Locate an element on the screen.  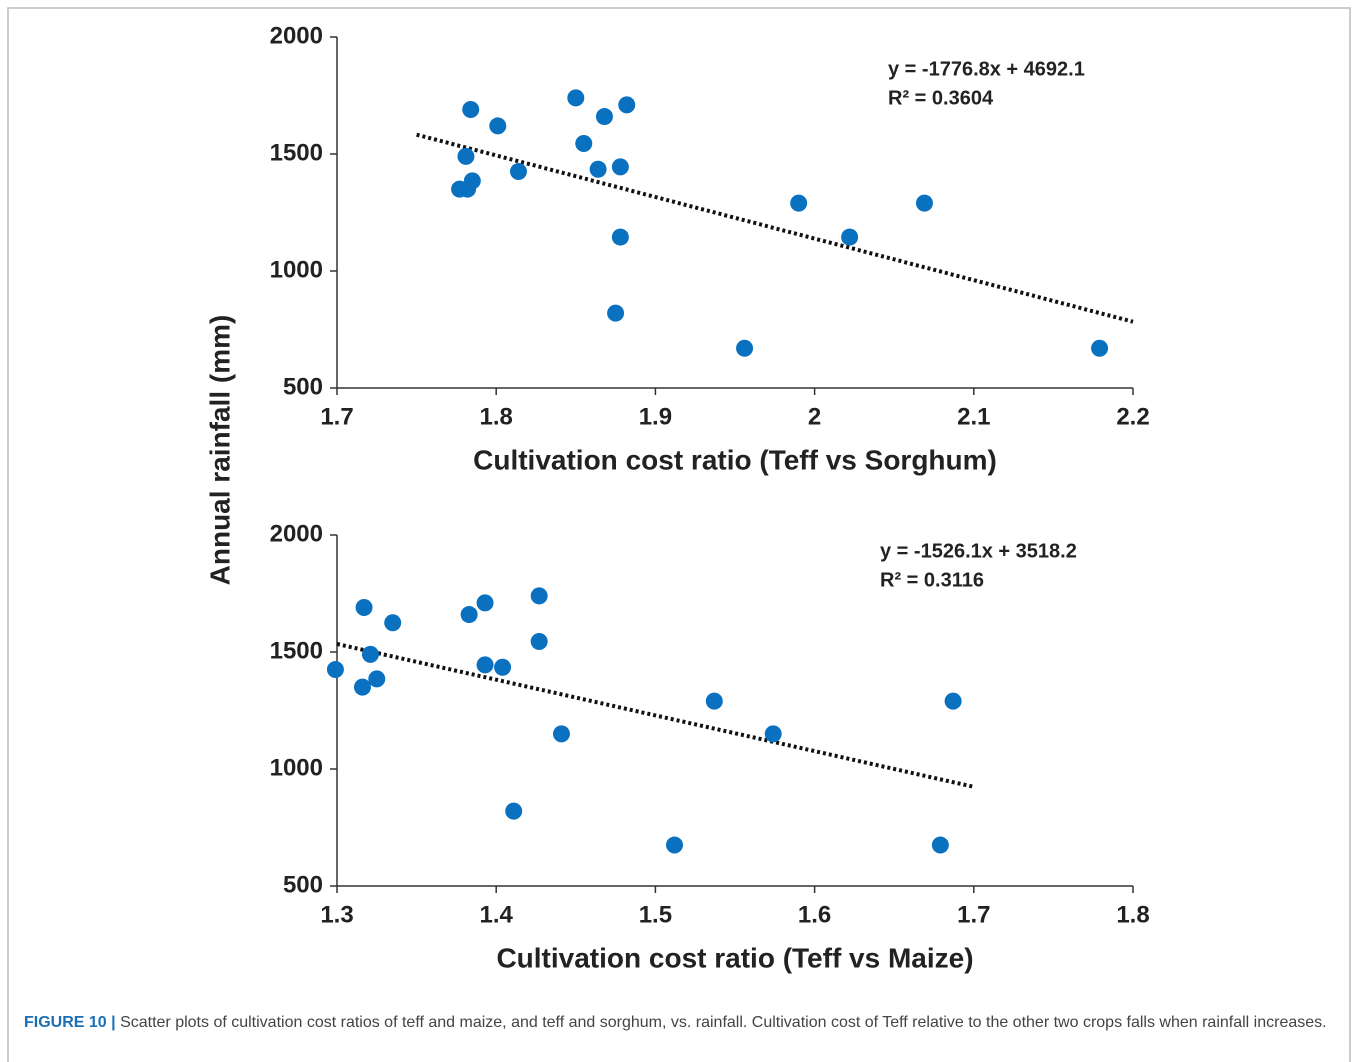
caption-label: FIGURE 10 | is located at coordinates (70, 1022).